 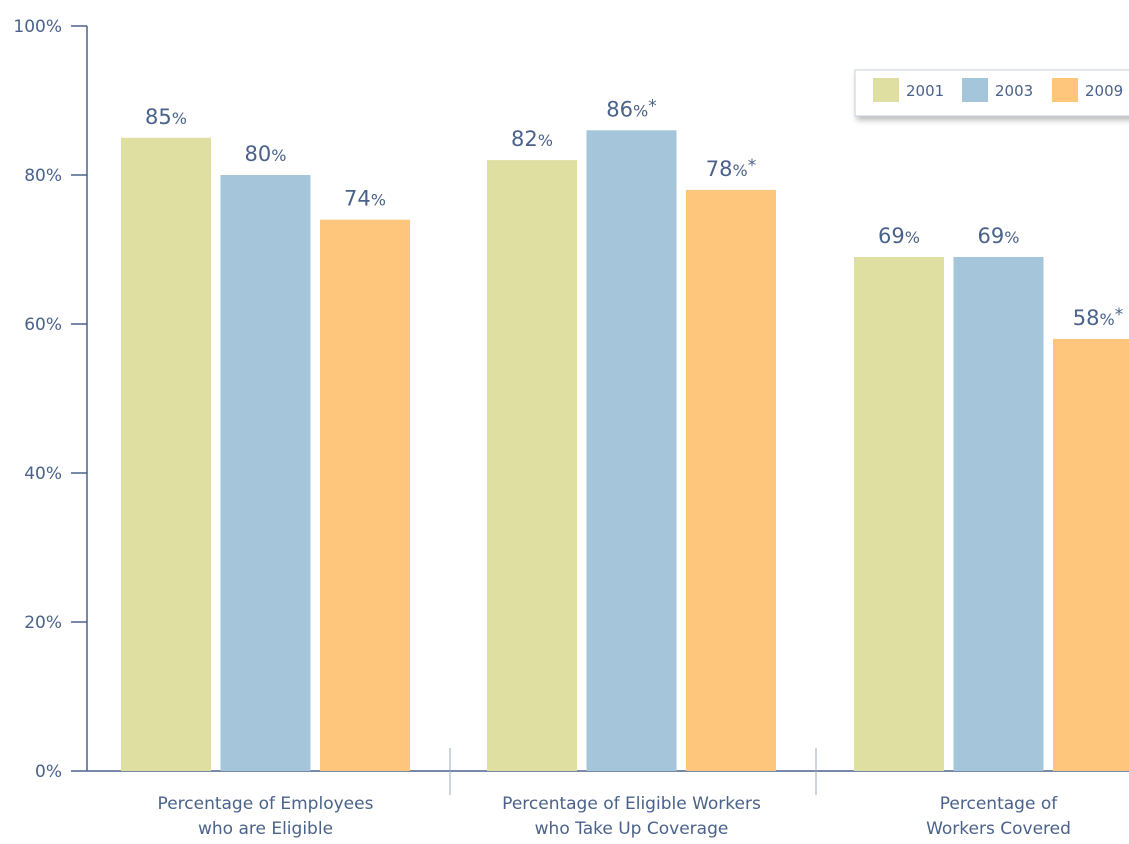 I want to click on legend-swatch-2009, so click(x=1065, y=90).